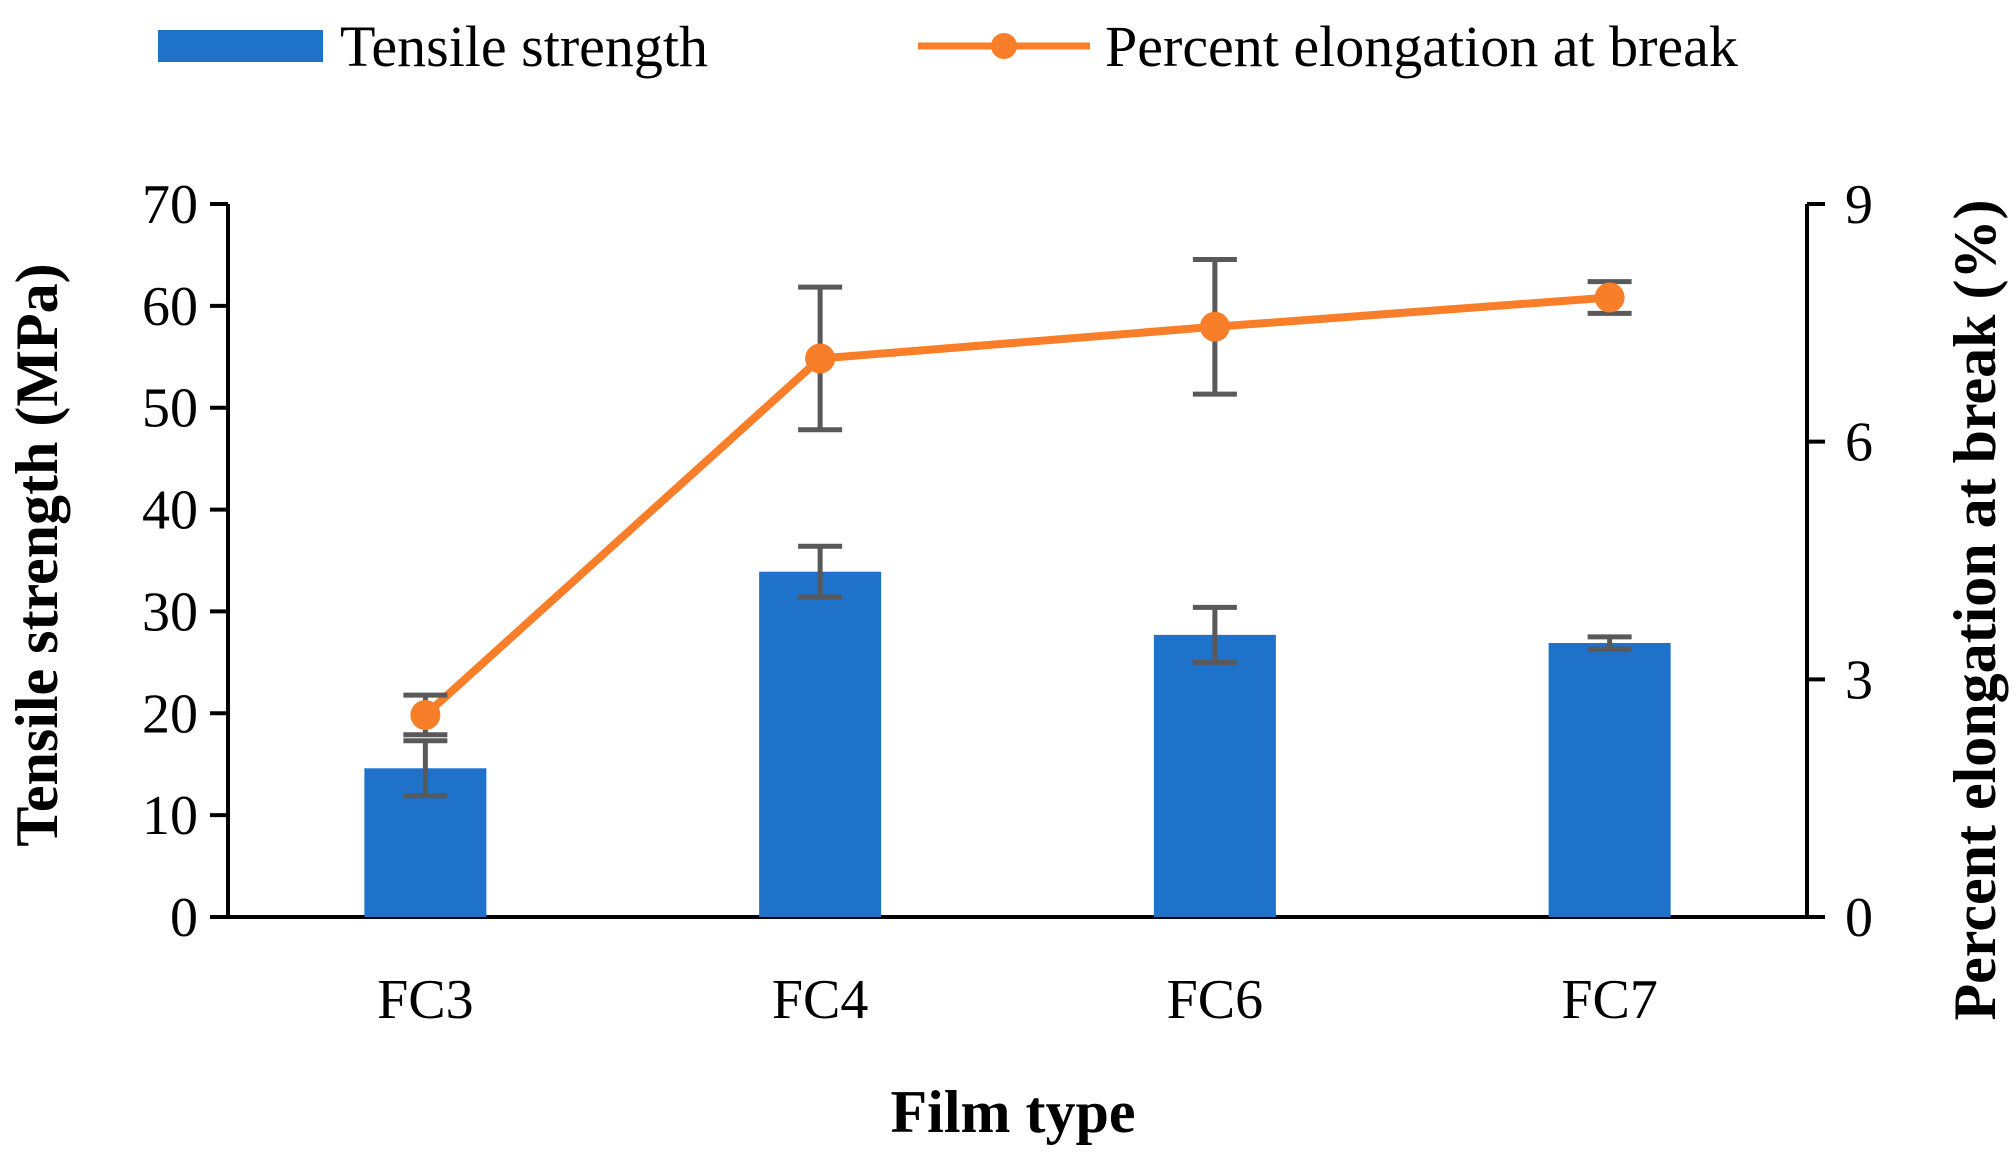 Image resolution: width=2016 pixels, height=1170 pixels. What do you see at coordinates (1214, 634) in the screenshot?
I see `bar-error-fc6` at bounding box center [1214, 634].